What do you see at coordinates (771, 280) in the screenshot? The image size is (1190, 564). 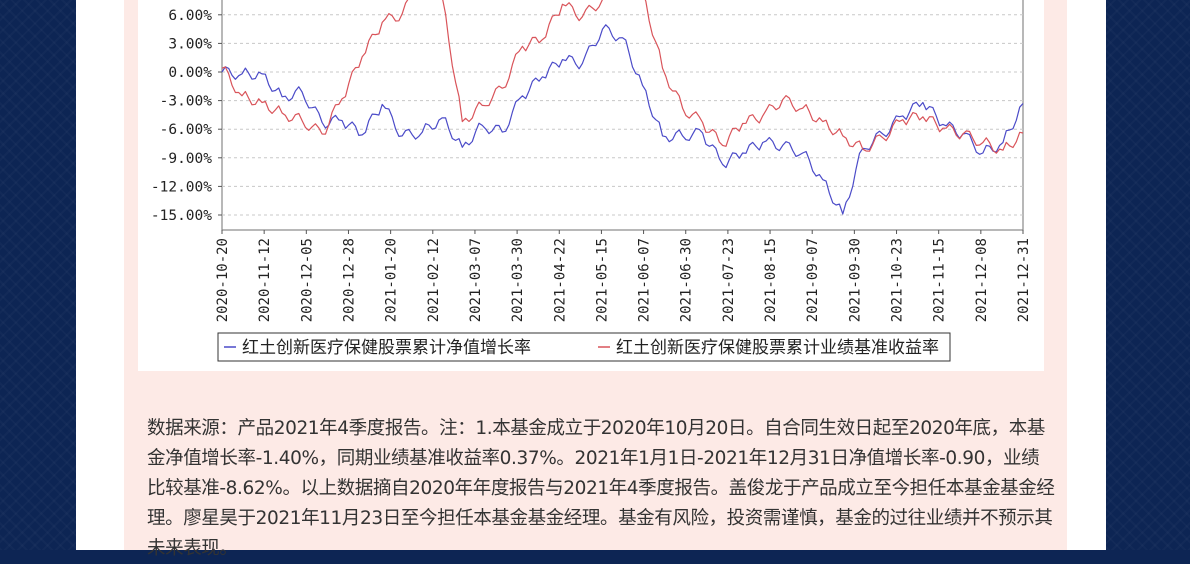 I see `x-tick-label: 2021-08-15` at bounding box center [771, 280].